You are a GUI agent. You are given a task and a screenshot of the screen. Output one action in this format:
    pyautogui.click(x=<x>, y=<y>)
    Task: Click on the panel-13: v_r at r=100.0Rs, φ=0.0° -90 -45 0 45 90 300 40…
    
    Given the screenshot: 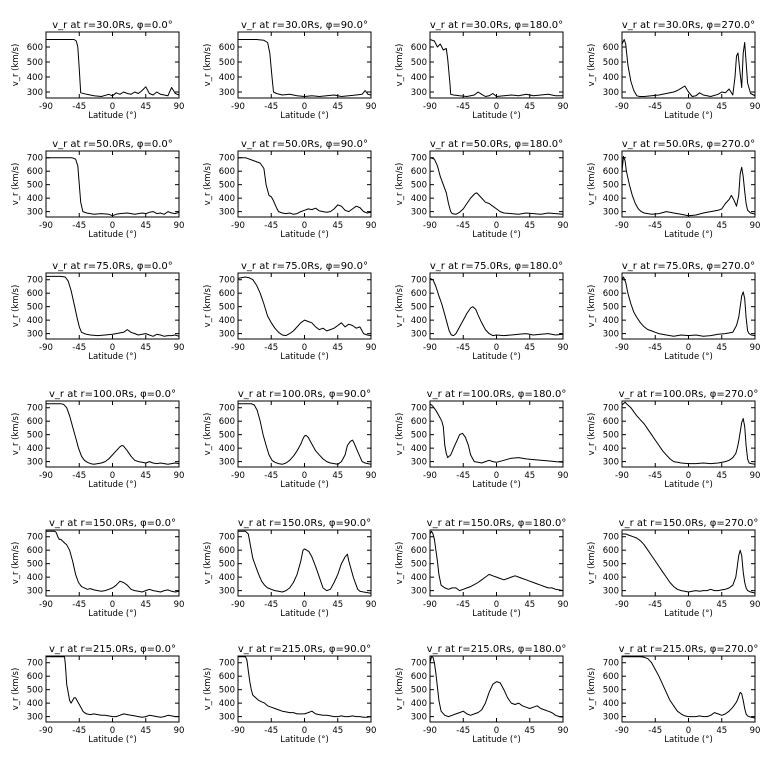 What is the action you would take?
    pyautogui.click(x=97, y=439)
    